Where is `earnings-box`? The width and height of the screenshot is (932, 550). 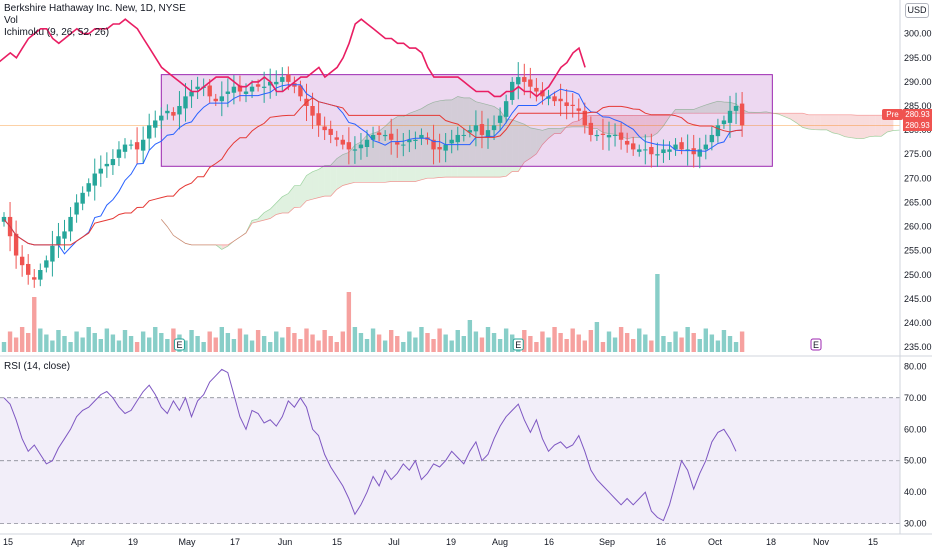
earnings-box is located at coordinates (518, 344).